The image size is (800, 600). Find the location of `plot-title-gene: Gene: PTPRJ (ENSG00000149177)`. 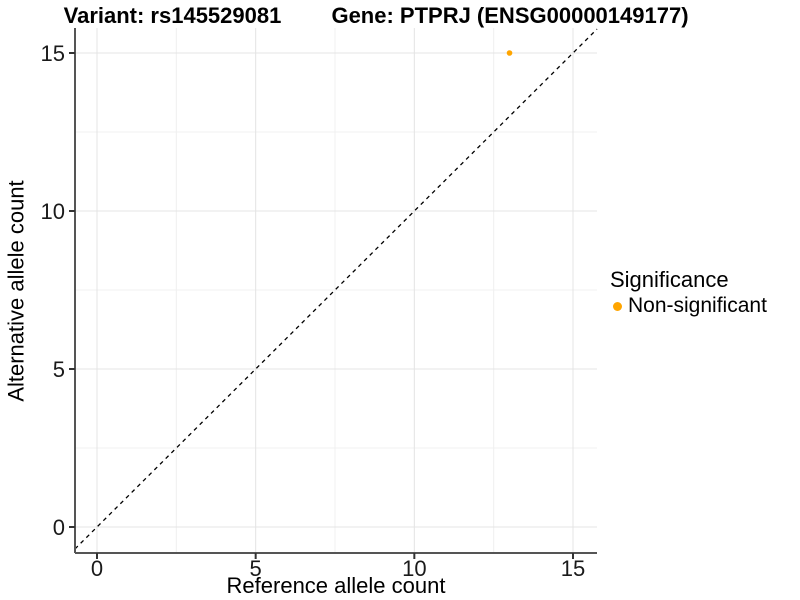

plot-title-gene: Gene: PTPRJ (ENSG00000149177) is located at coordinates (510, 15).